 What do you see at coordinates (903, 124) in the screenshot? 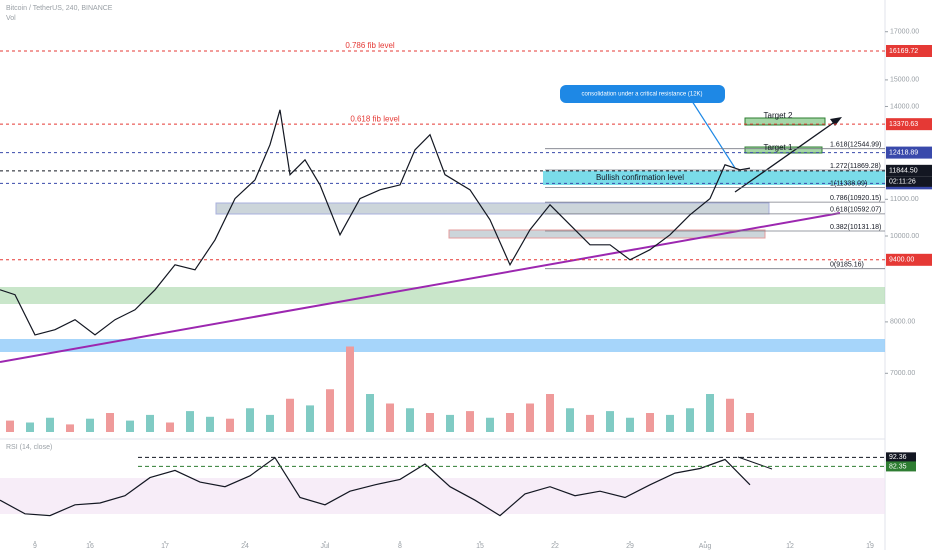
I see `price-tag-label: 13370.63` at bounding box center [903, 124].